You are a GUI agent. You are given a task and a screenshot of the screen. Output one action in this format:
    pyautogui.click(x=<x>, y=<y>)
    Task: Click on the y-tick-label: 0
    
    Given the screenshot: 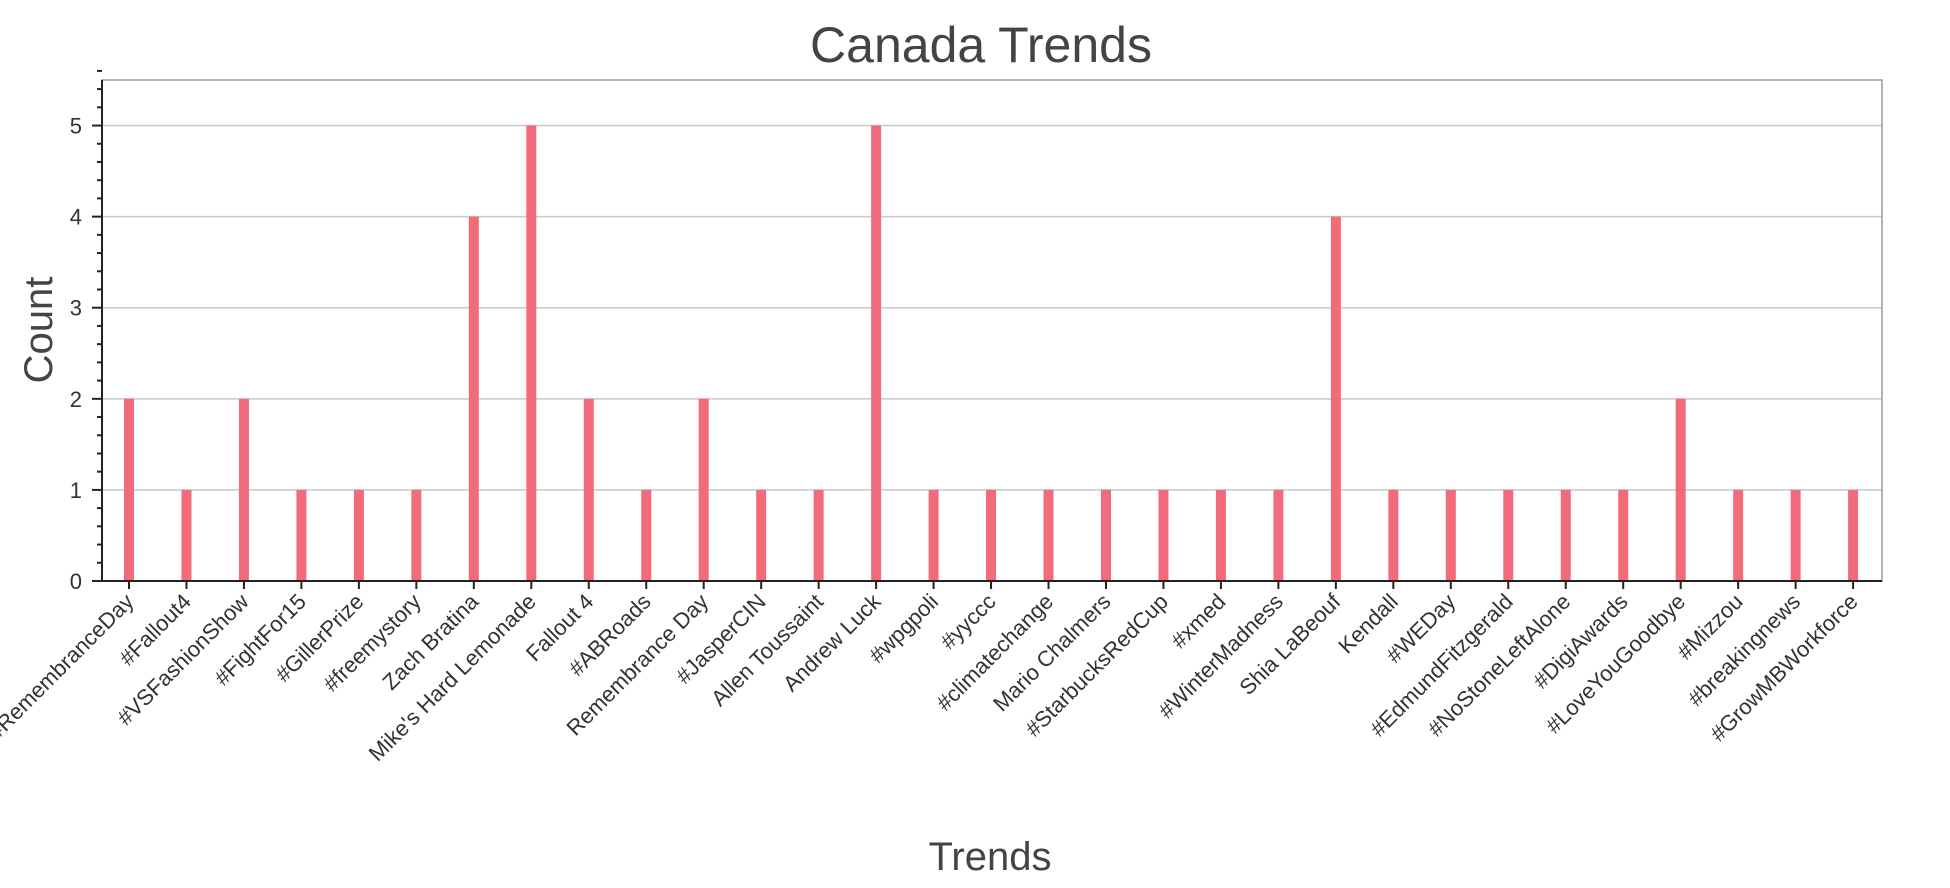 What is the action you would take?
    pyautogui.click(x=76, y=581)
    